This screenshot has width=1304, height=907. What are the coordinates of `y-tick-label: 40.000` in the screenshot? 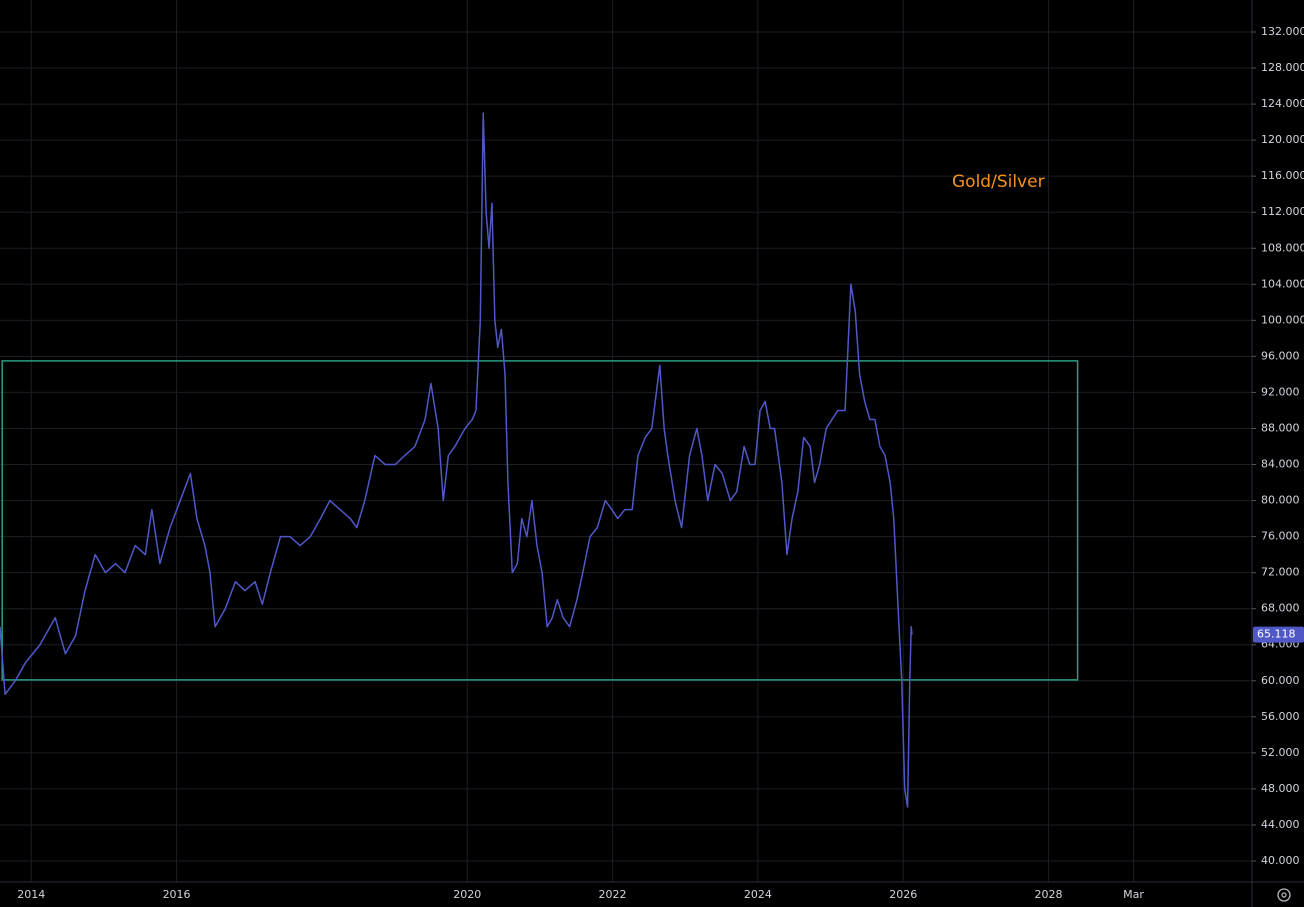 It's located at (1280, 860).